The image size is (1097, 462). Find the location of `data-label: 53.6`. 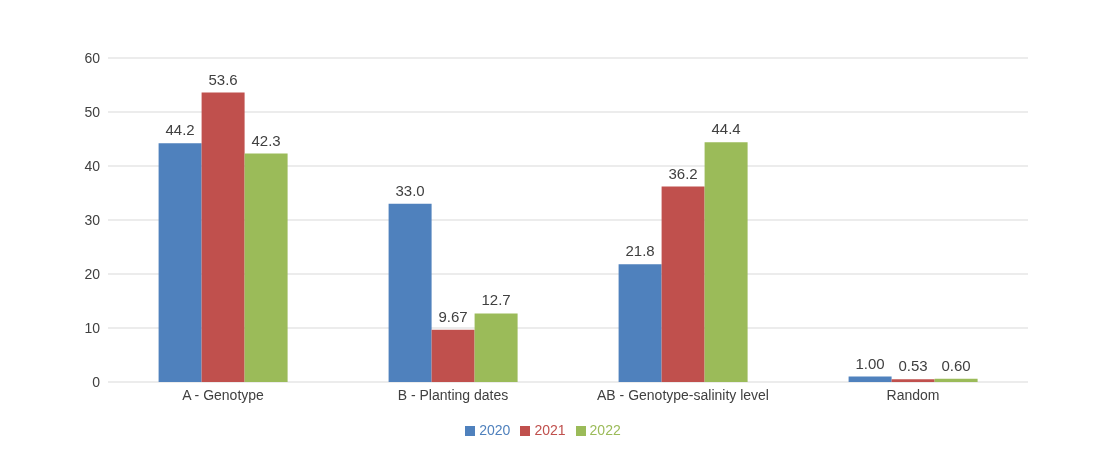

data-label: 53.6 is located at coordinates (223, 79).